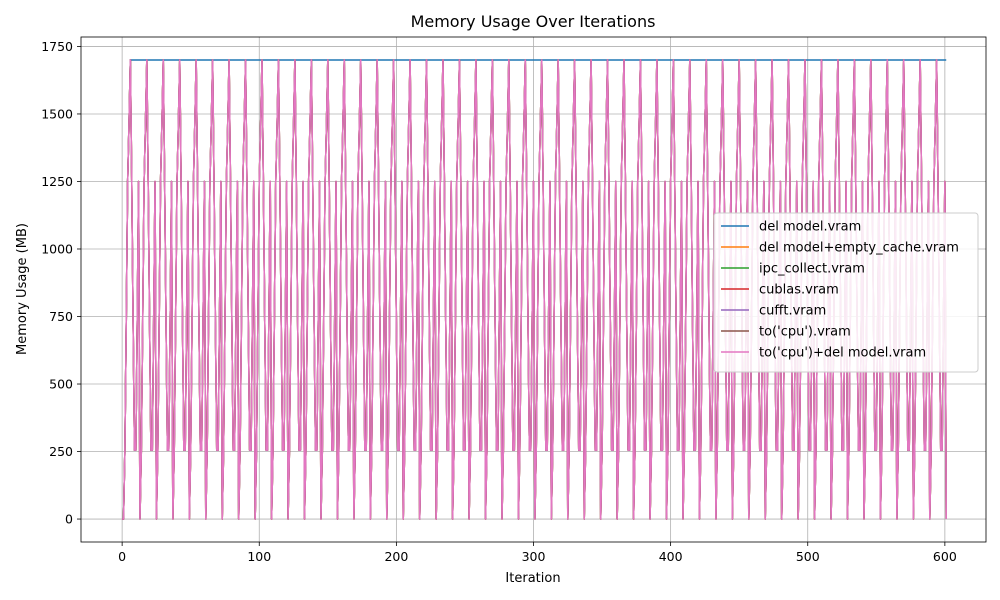 This screenshot has height=600, width=1000. I want to click on y-tick-label: 1500, so click(57, 113).